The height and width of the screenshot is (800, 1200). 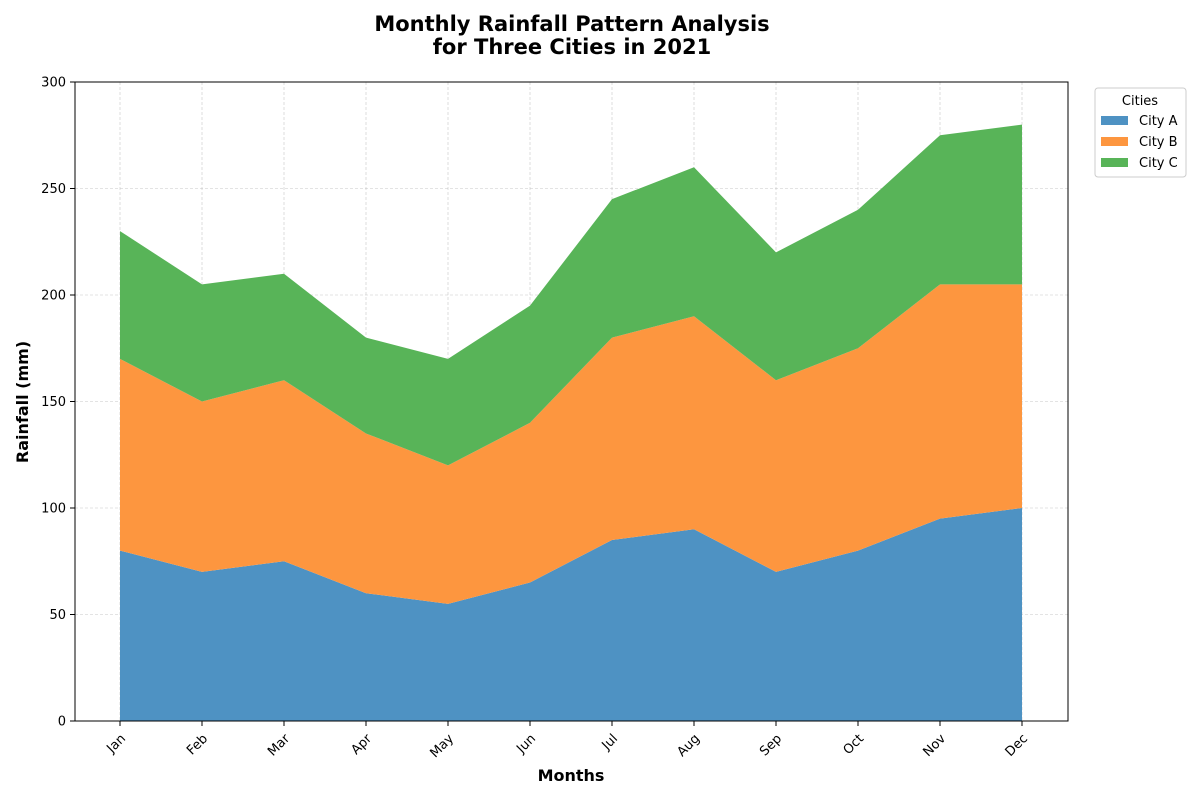 I want to click on y-tick-label: 150, so click(x=53, y=402).